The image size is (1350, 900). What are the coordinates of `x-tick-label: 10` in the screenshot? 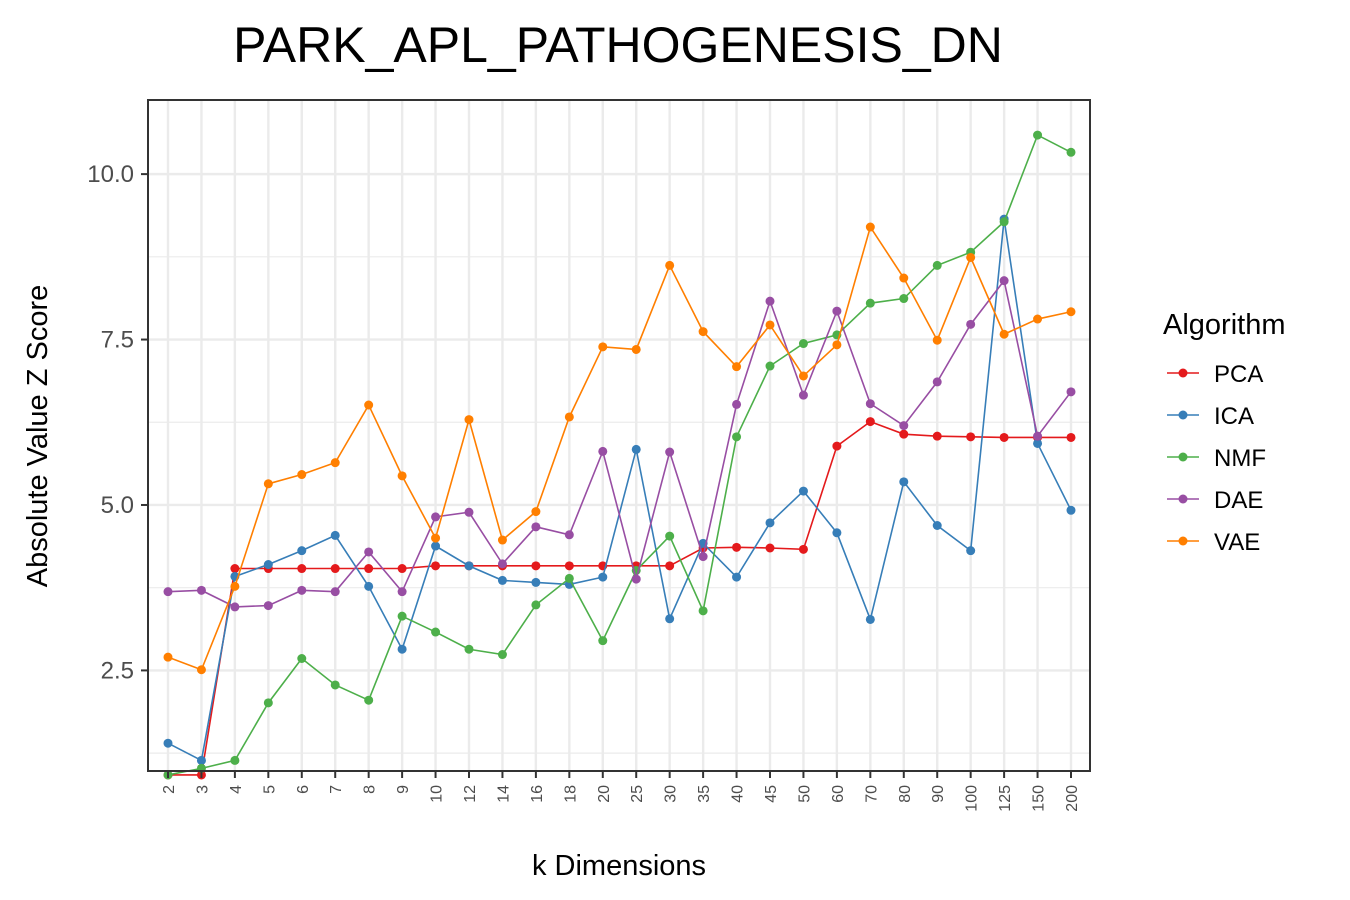 It's located at (437, 794).